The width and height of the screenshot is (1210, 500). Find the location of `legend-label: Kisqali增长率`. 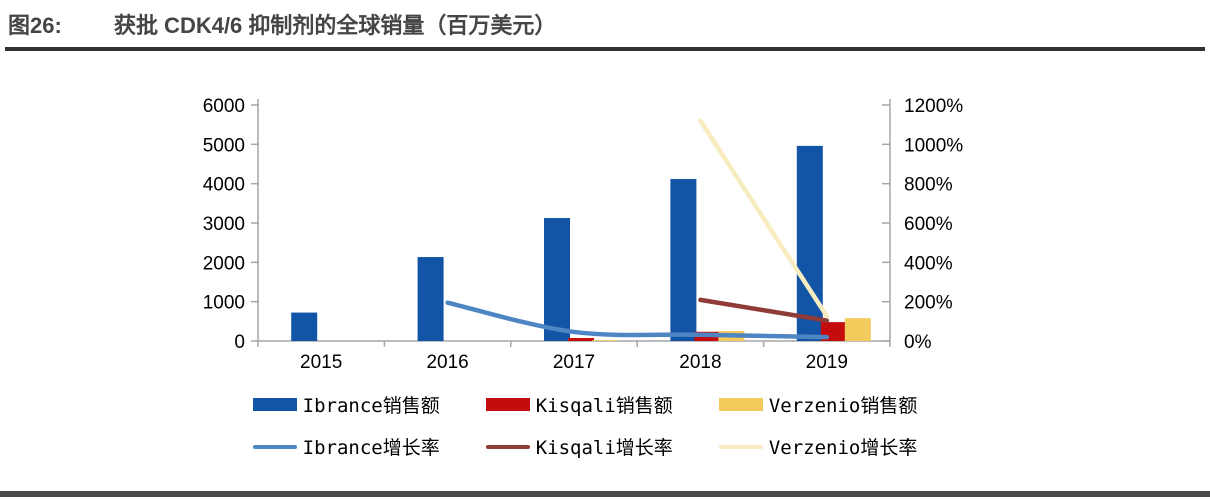

legend-label: Kisqali增长率 is located at coordinates (604, 448).